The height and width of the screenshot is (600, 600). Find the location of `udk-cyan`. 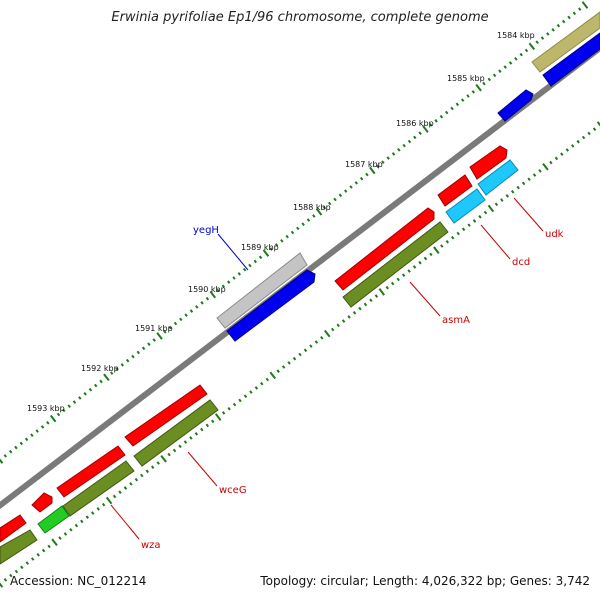

udk-cyan is located at coordinates (498, 177).